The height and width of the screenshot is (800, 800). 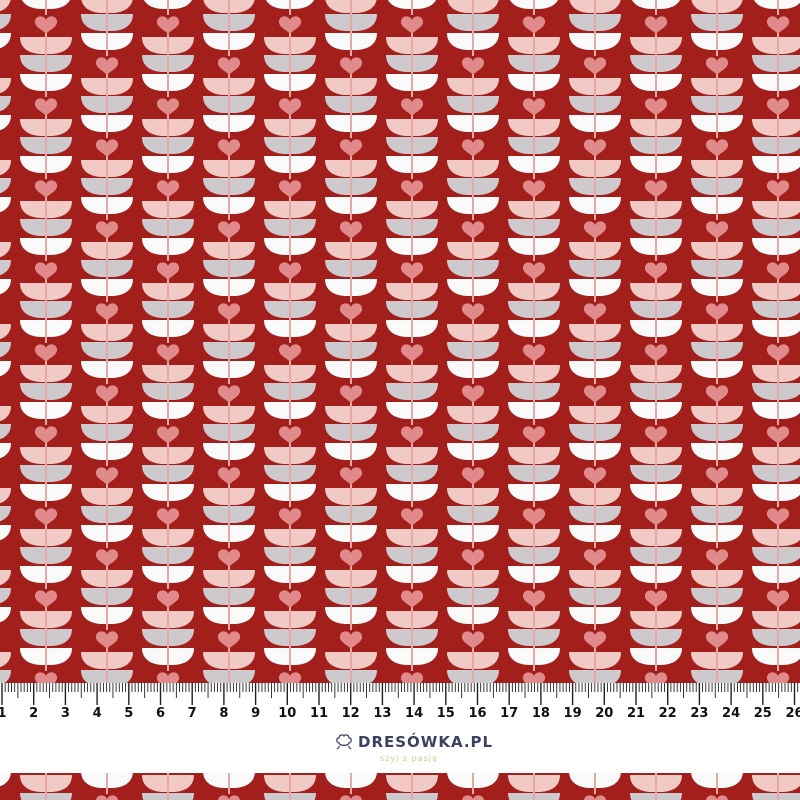 What do you see at coordinates (344, 742) in the screenshot?
I see `cotton-flower-icon` at bounding box center [344, 742].